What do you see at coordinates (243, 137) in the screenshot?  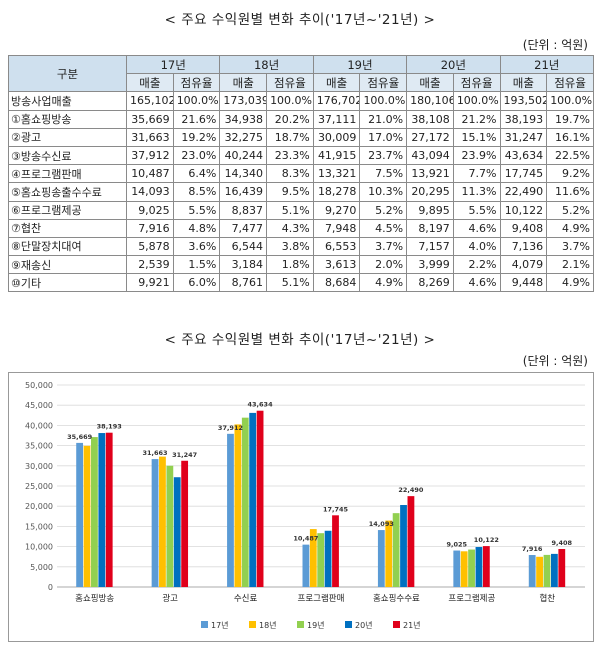 I see `sales-cell: 32,275` at bounding box center [243, 137].